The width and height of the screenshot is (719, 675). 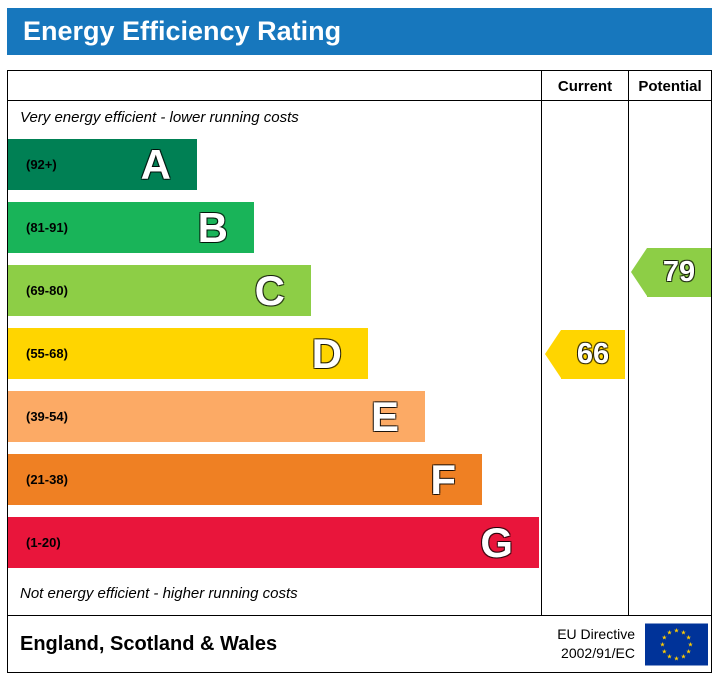 What do you see at coordinates (496, 542) in the screenshot?
I see `band-g-letter: G` at bounding box center [496, 542].